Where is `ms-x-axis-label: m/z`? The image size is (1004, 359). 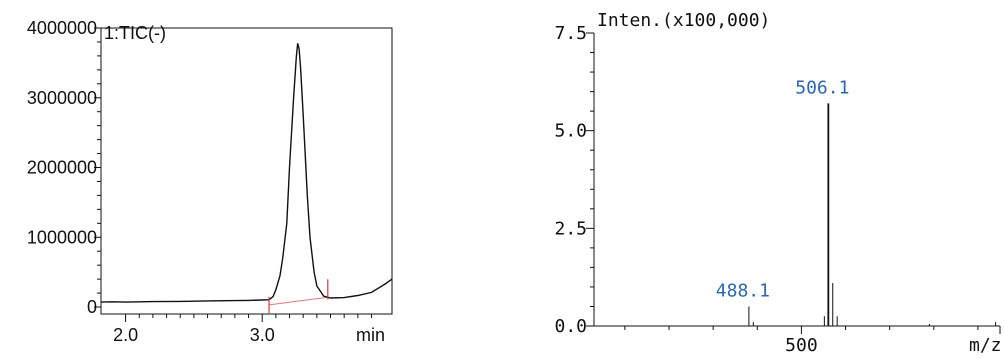
ms-x-axis-label: m/z is located at coordinates (985, 345).